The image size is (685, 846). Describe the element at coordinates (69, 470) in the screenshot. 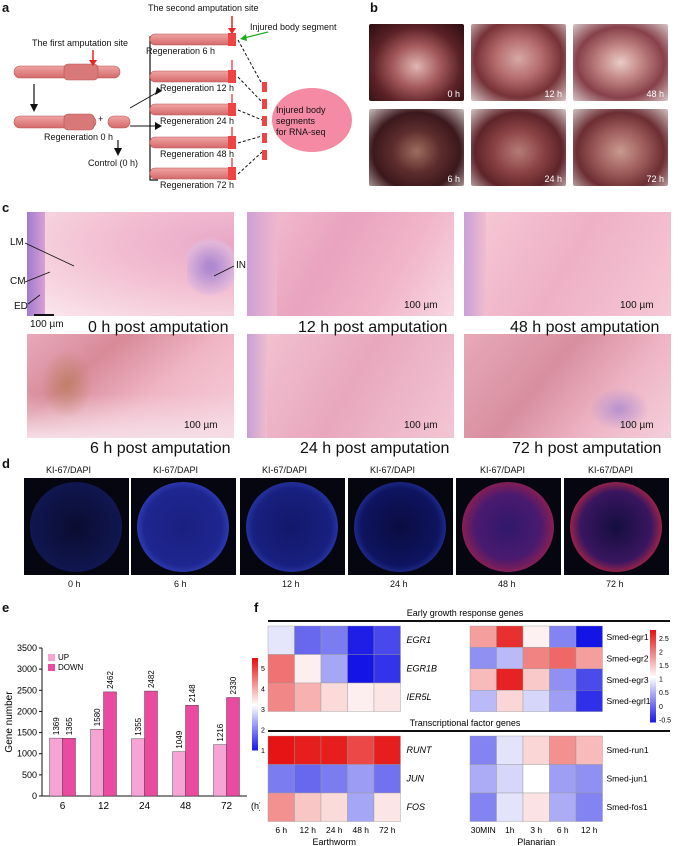

I see `stain-title-1: KI-67/DAPI` at that location.